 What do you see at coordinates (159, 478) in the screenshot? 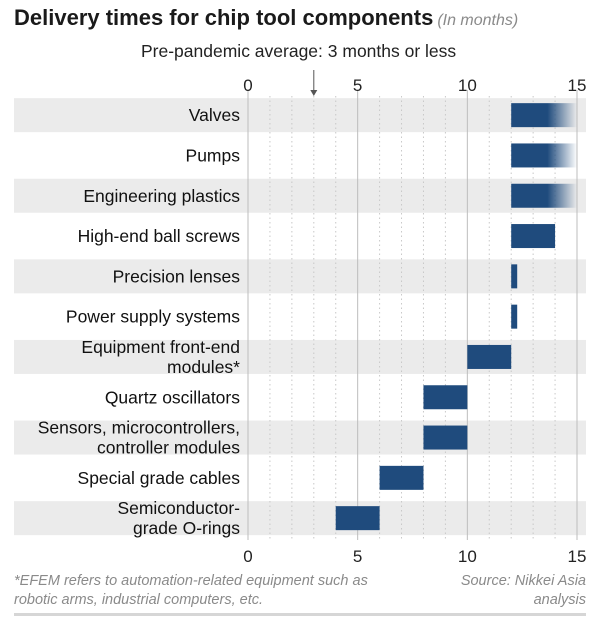
I see `category-label: Special grade cables` at bounding box center [159, 478].